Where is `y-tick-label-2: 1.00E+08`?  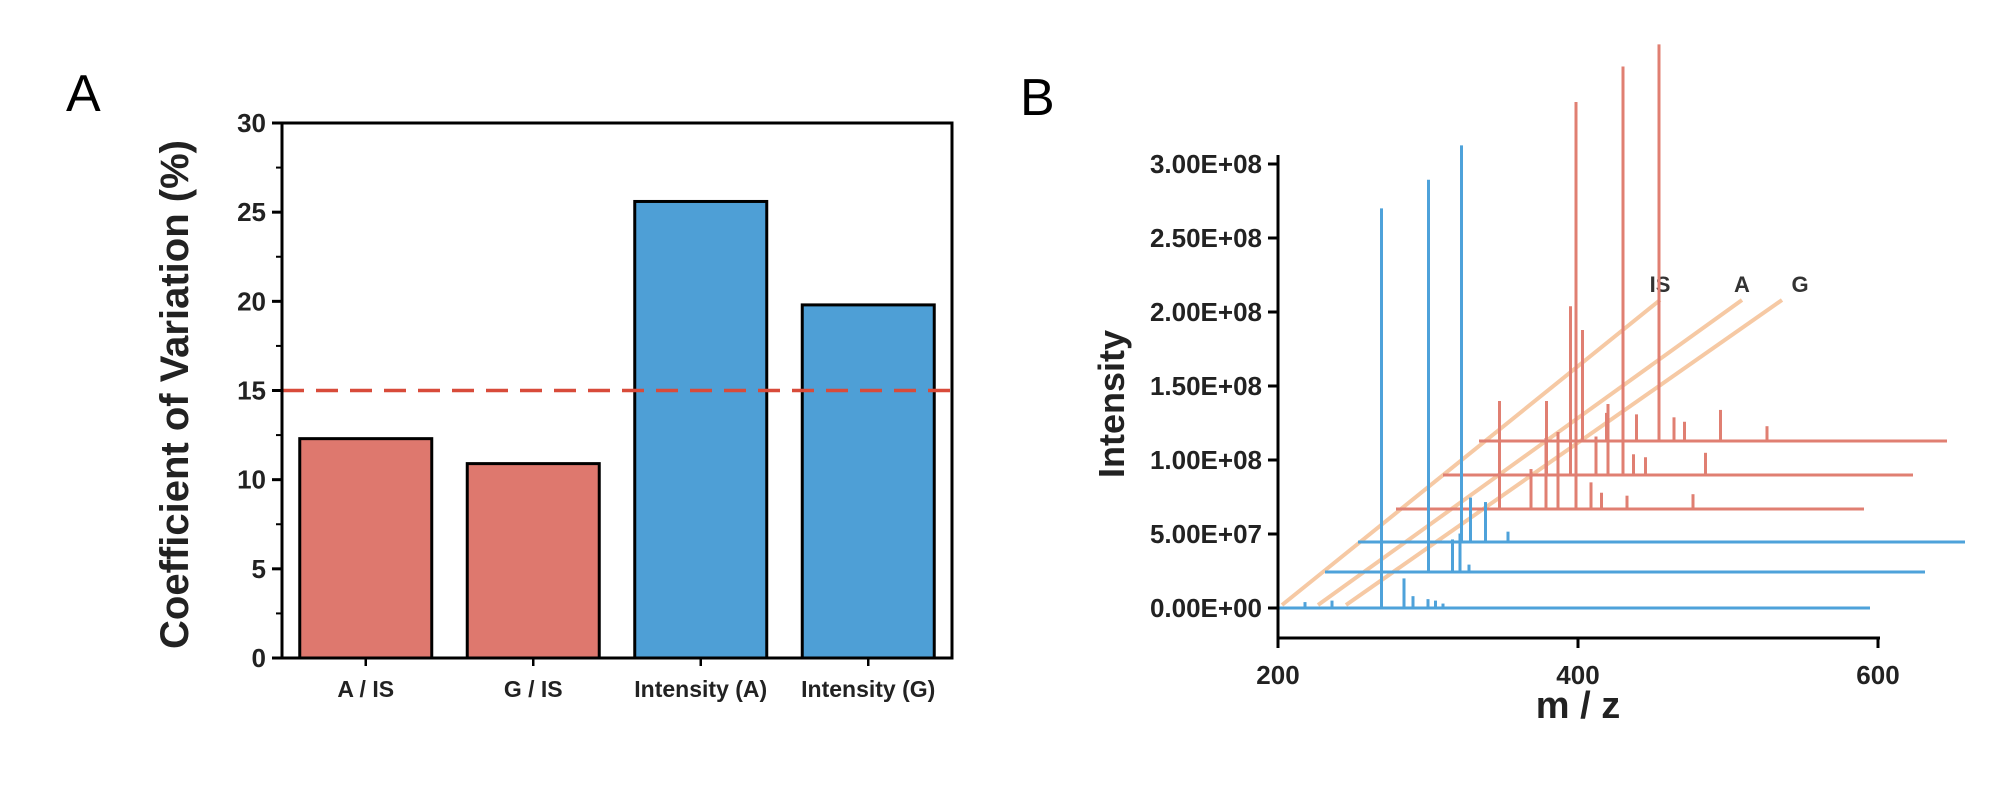 y-tick-label-2: 1.00E+08 is located at coordinates (1206, 460).